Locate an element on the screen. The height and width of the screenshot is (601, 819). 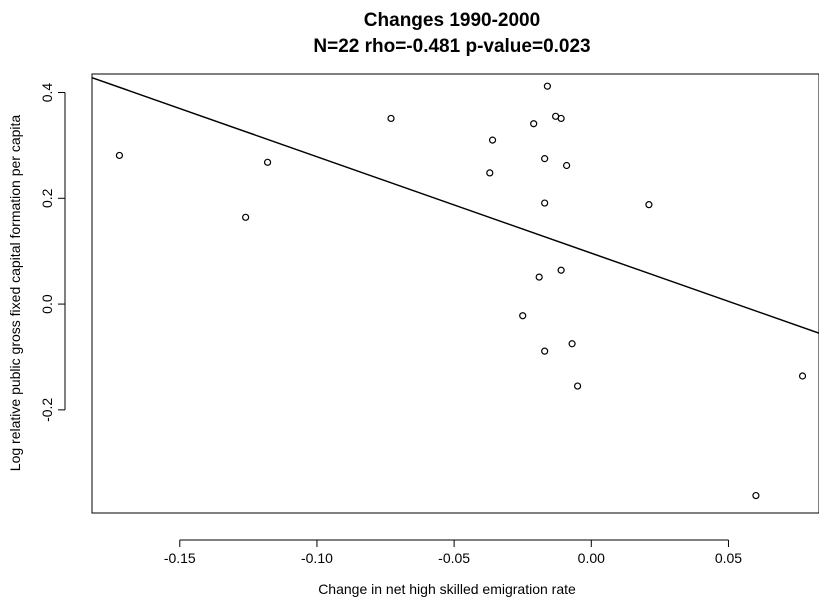
x-tick-label: 0.05 is located at coordinates (728, 558).